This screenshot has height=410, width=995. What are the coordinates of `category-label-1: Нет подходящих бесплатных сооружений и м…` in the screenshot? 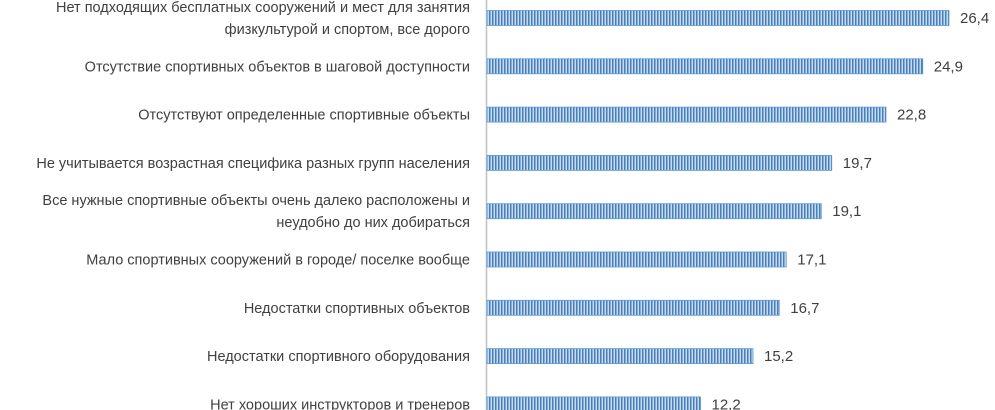 It's located at (263, 19).